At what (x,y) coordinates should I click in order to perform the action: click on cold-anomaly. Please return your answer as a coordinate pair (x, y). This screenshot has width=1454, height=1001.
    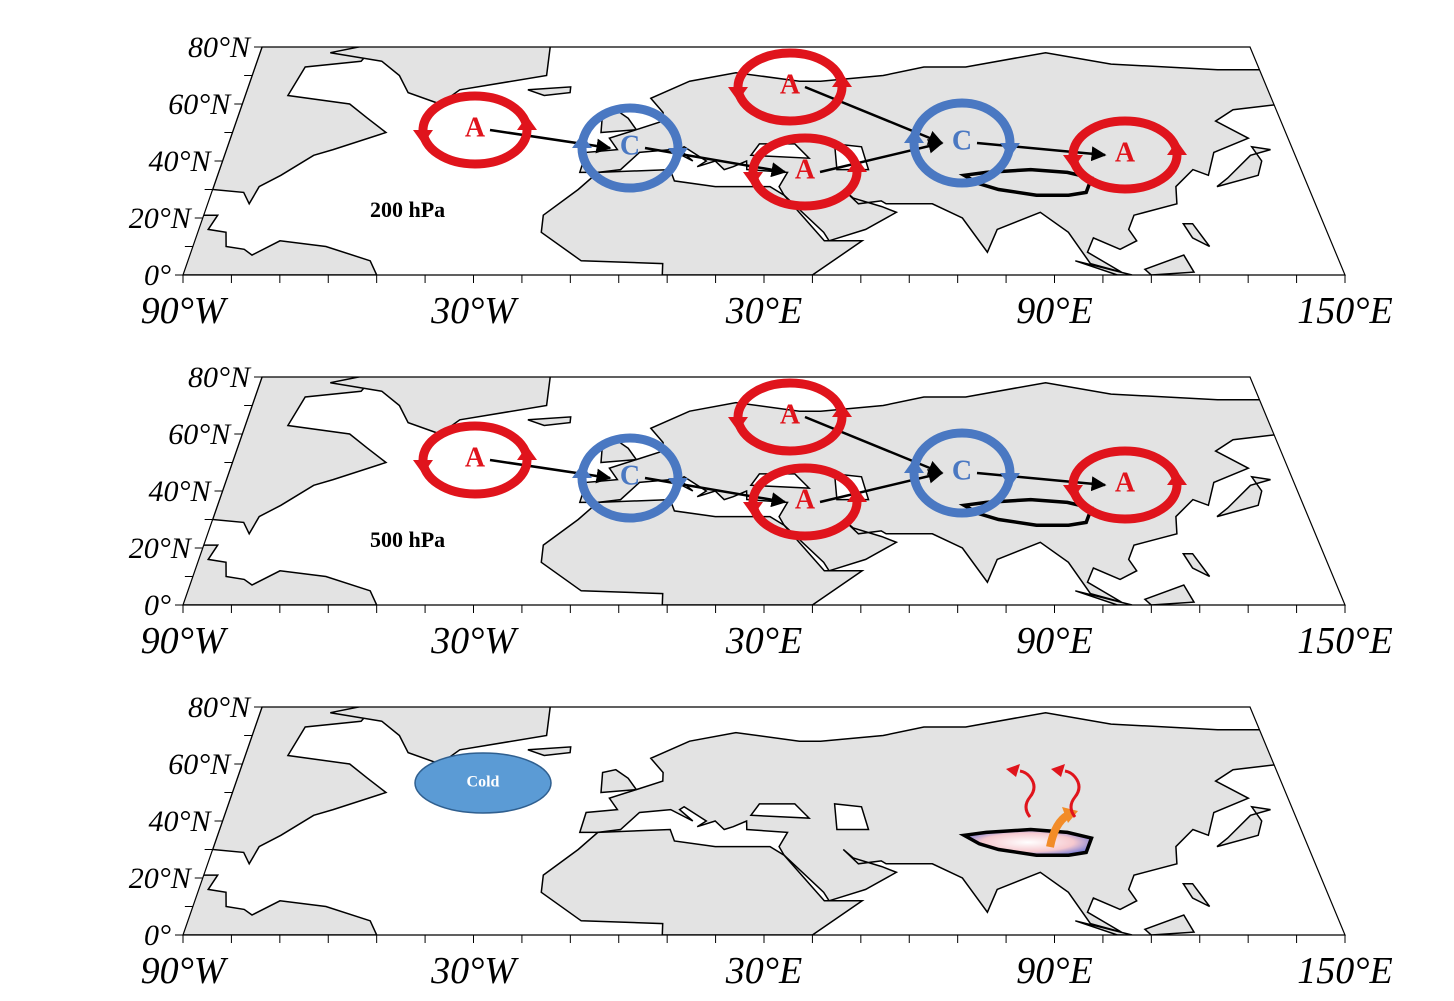
    Looking at the image, I should click on (483, 783).